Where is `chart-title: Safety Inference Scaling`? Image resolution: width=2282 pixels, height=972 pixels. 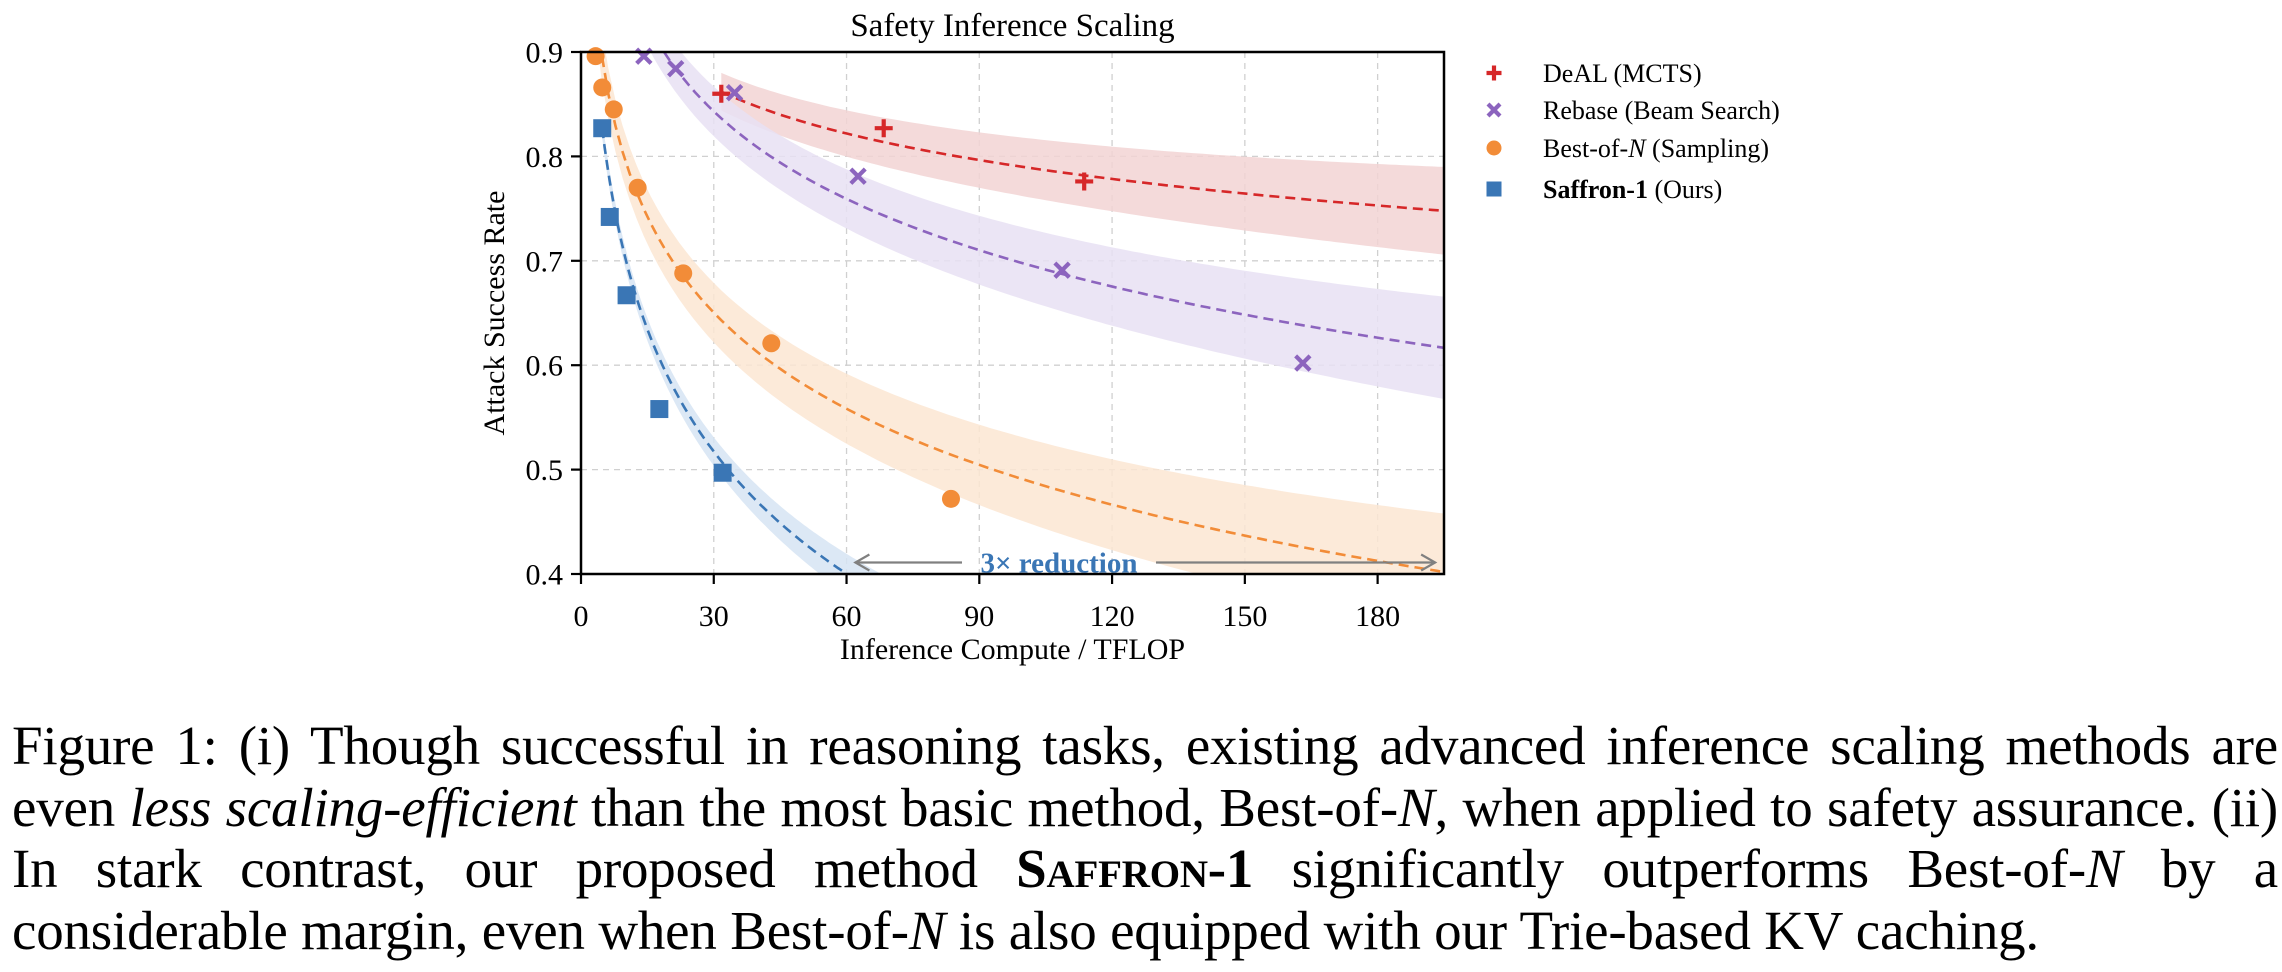 chart-title: Safety Inference Scaling is located at coordinates (1012, 26).